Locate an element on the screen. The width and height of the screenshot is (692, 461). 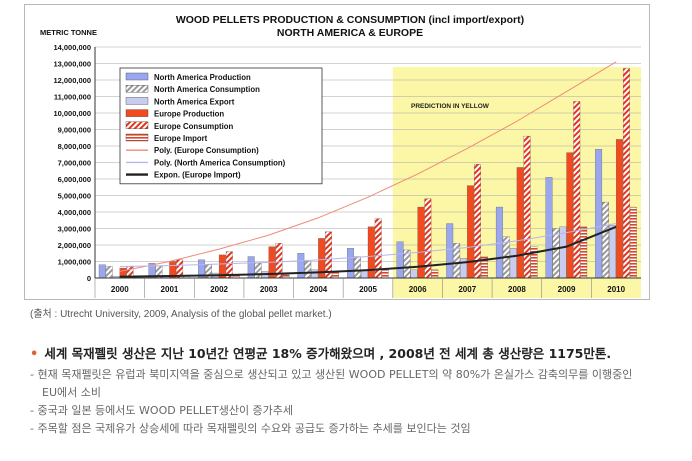
legend-label: North America Production is located at coordinates (202, 77).